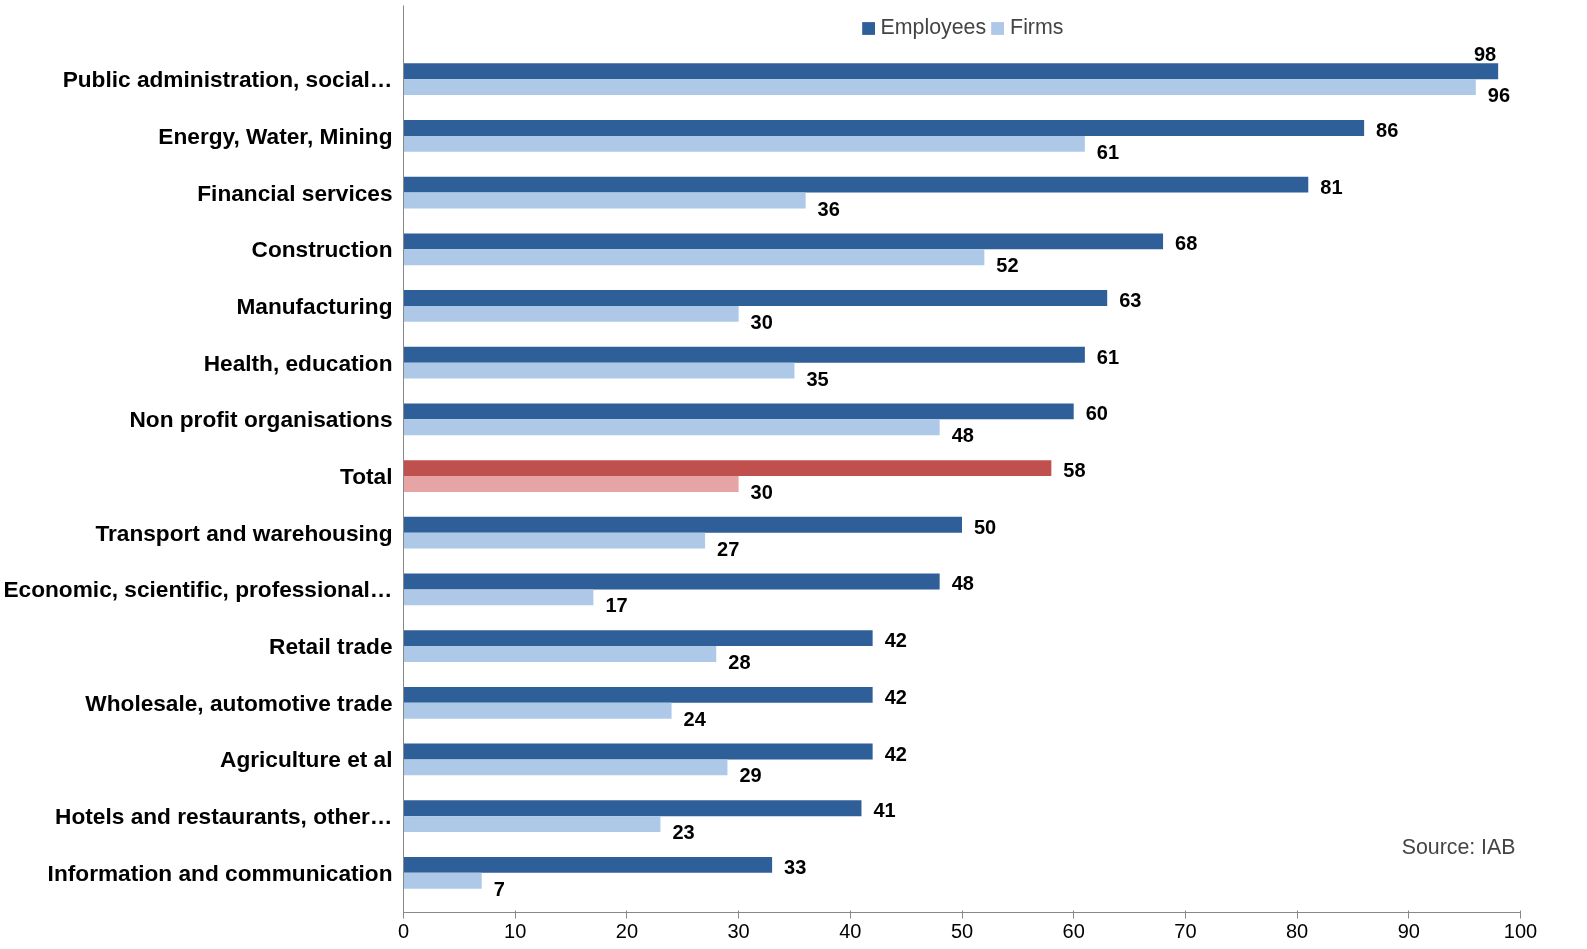 The image size is (1587, 949). I want to click on data-label: 86, so click(1387, 129).